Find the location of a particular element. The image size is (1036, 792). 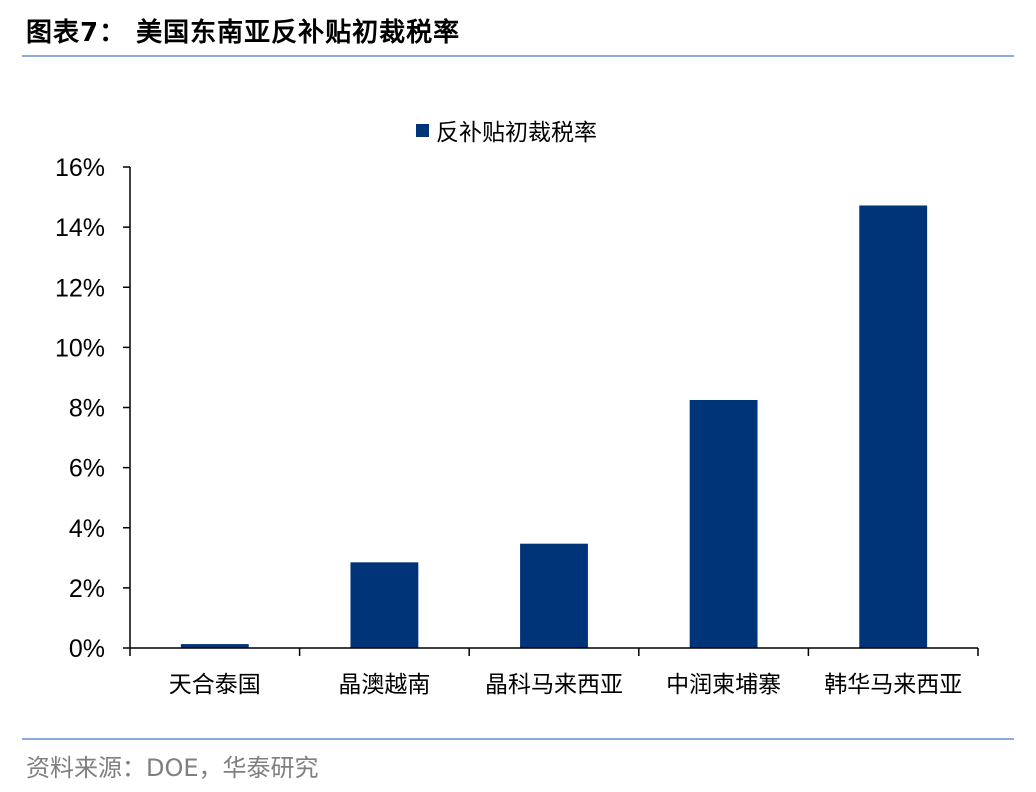

y-tick-label: 6% is located at coordinates (87, 469).